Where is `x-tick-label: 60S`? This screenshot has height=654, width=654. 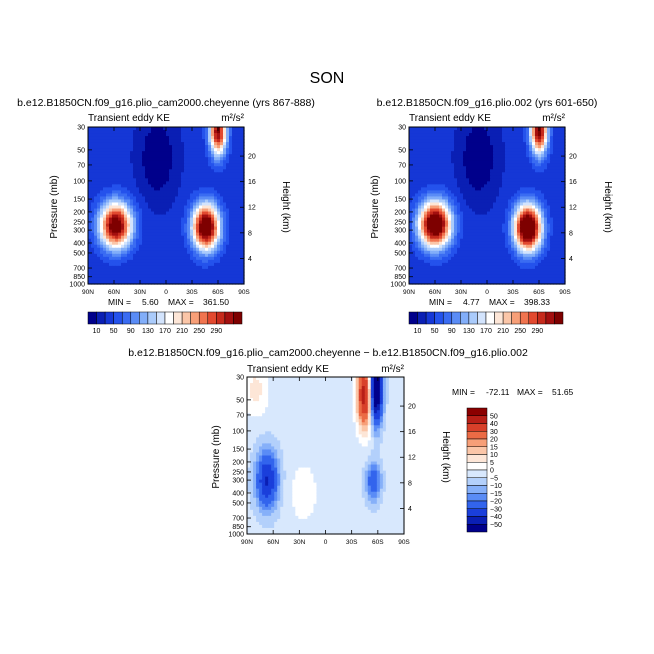 x-tick-label: 60S is located at coordinates (218, 292).